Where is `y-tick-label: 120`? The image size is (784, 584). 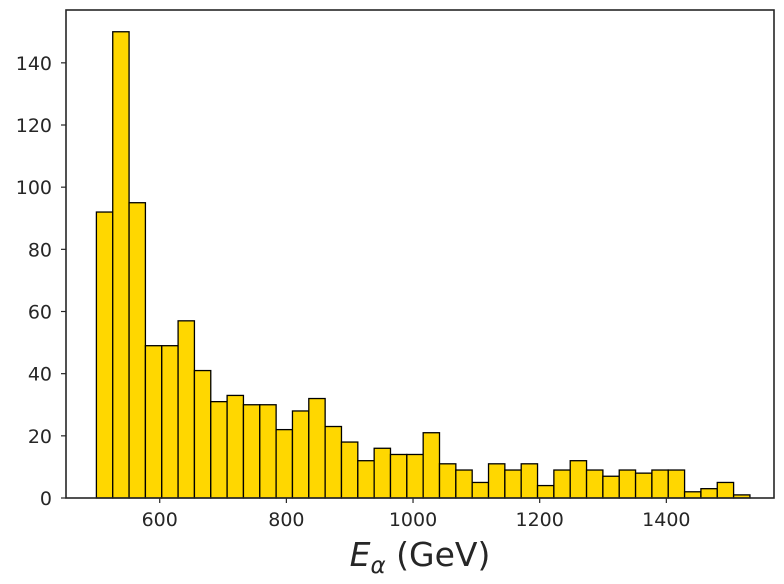
y-tick-label: 120 is located at coordinates (34, 126).